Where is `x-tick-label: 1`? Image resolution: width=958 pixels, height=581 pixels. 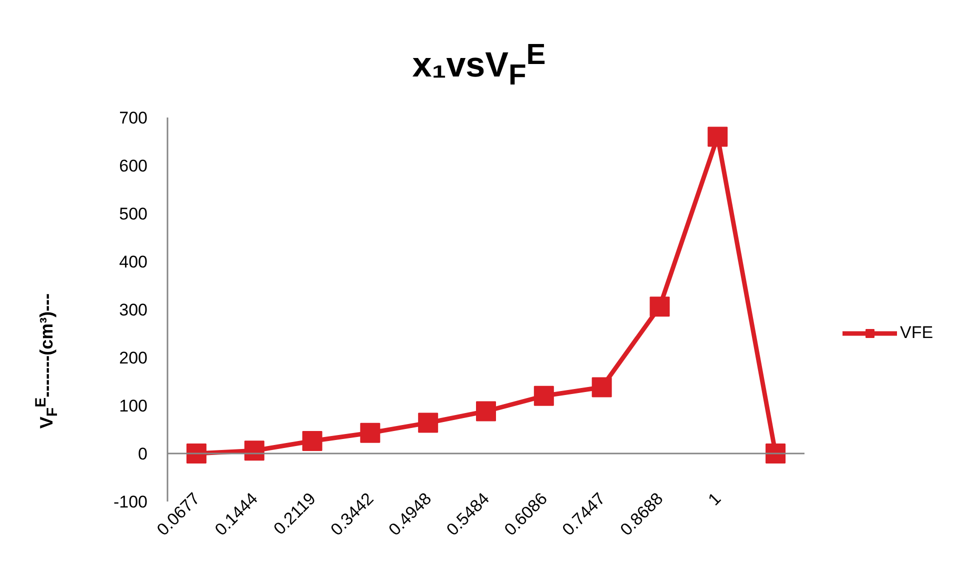 x-tick-label: 1 is located at coordinates (714, 499).